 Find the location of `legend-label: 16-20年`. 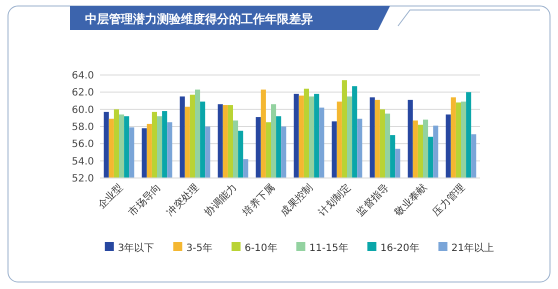

legend-label: 16-20年 is located at coordinates (400, 248).